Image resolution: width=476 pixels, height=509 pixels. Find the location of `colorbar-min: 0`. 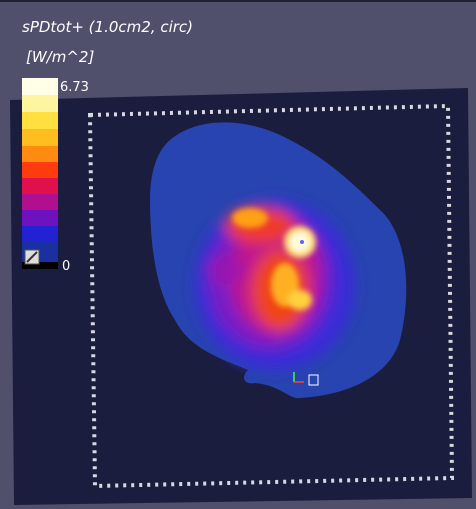

colorbar-min: 0 is located at coordinates (66, 266).